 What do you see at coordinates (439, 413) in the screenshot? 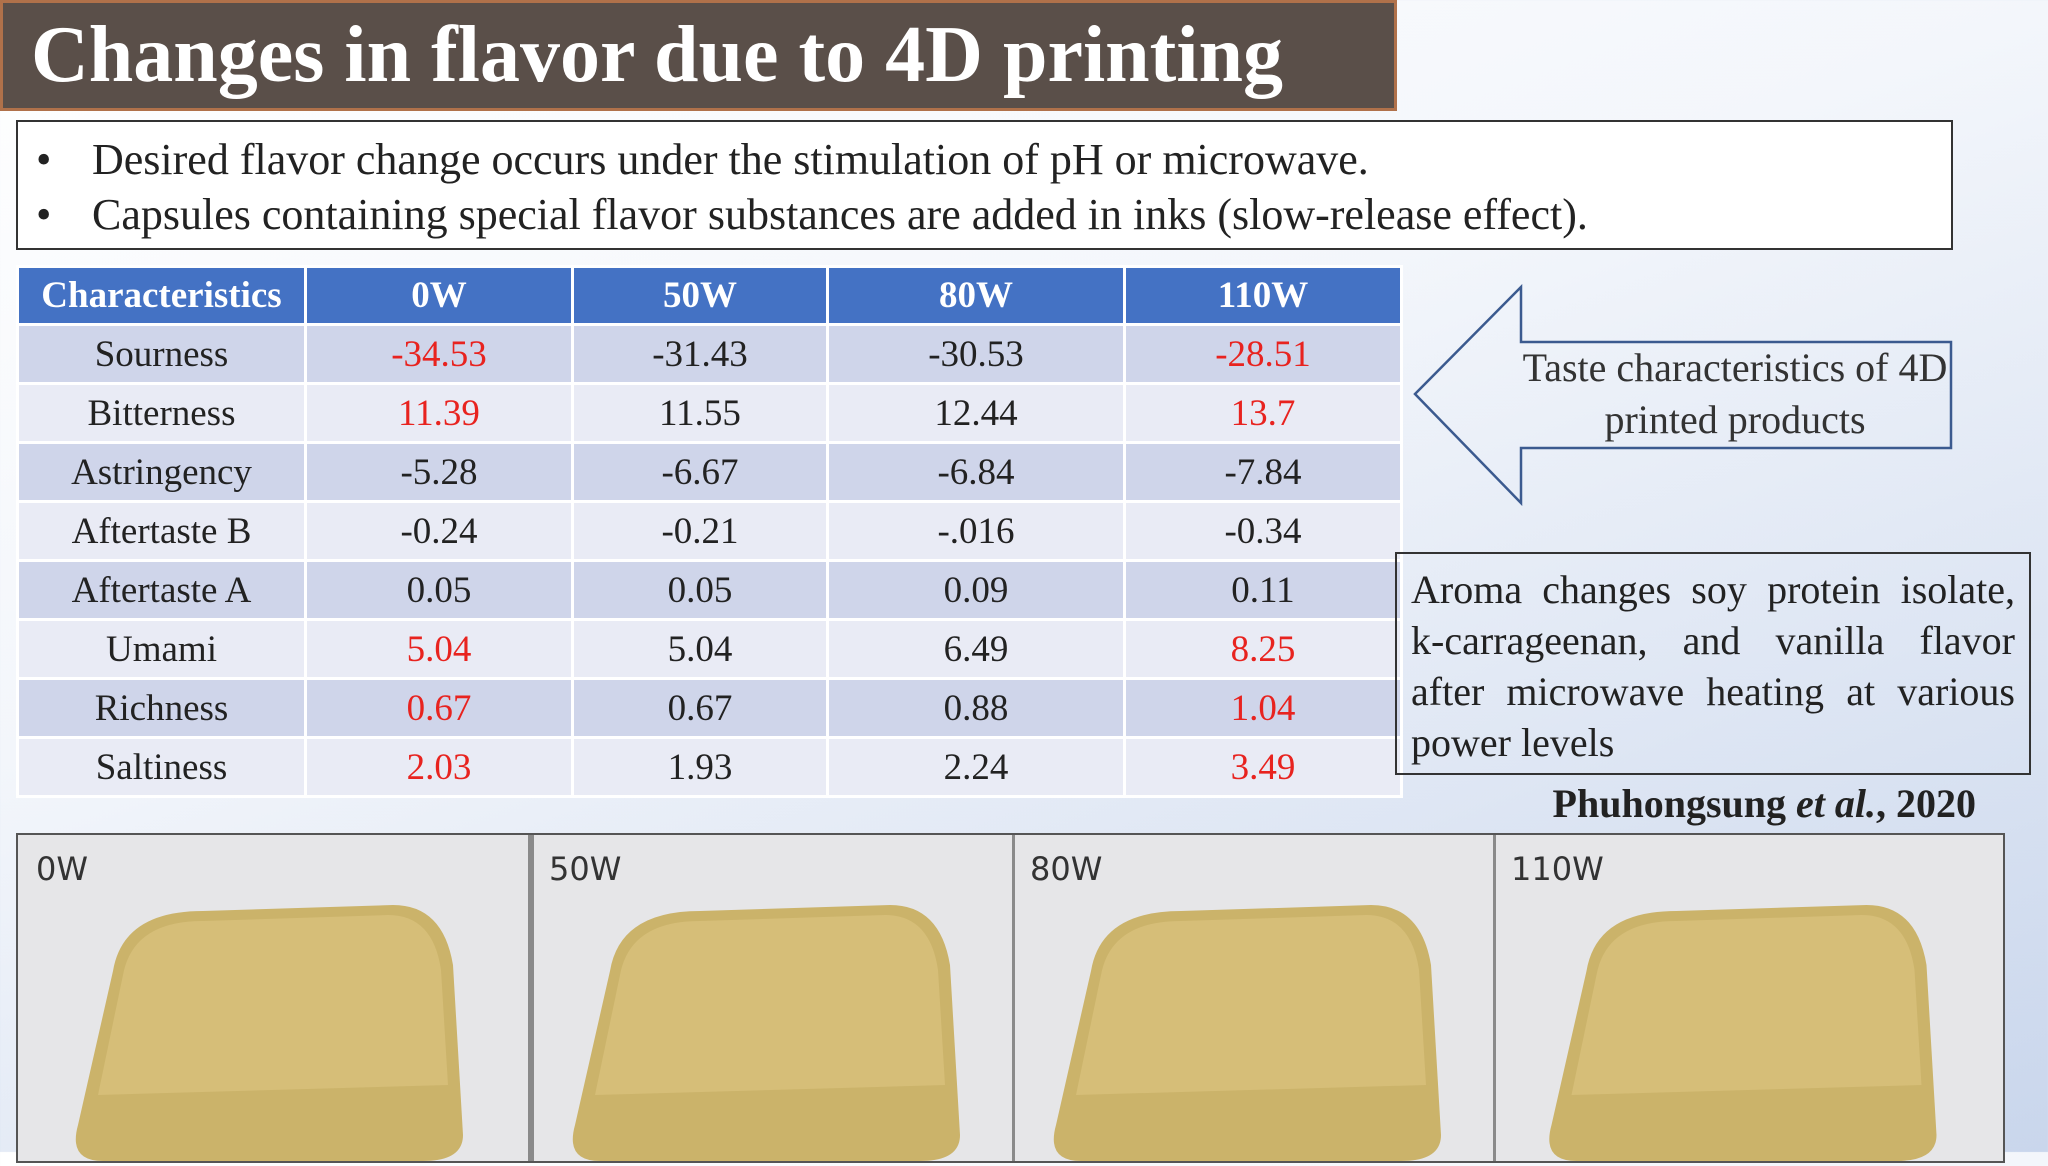
I see `table-cell: 11.39` at bounding box center [439, 413].